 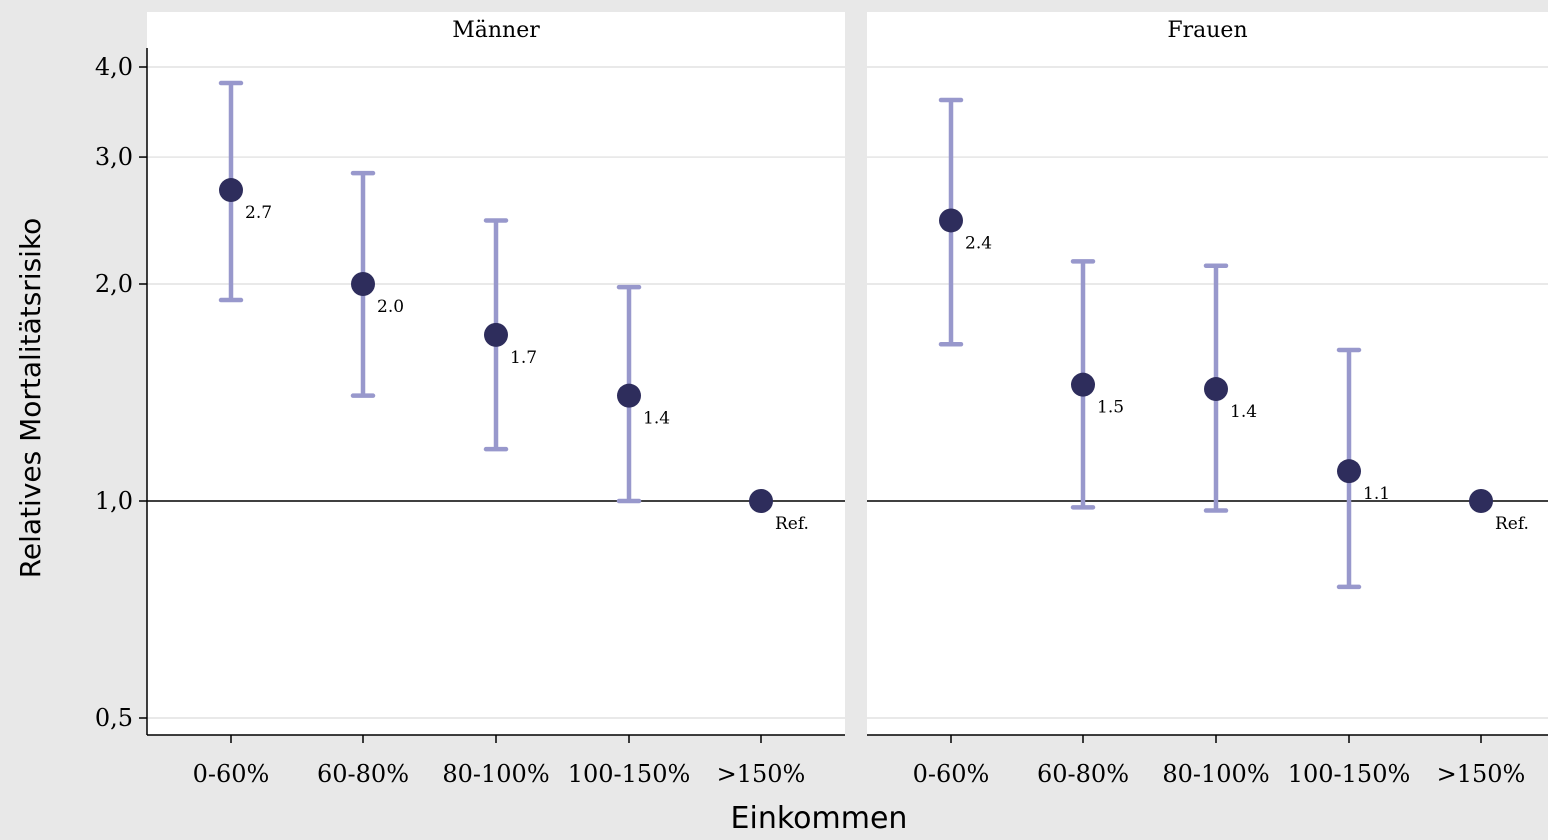 What do you see at coordinates (1376, 494) in the screenshot?
I see `point-label: 1.1` at bounding box center [1376, 494].